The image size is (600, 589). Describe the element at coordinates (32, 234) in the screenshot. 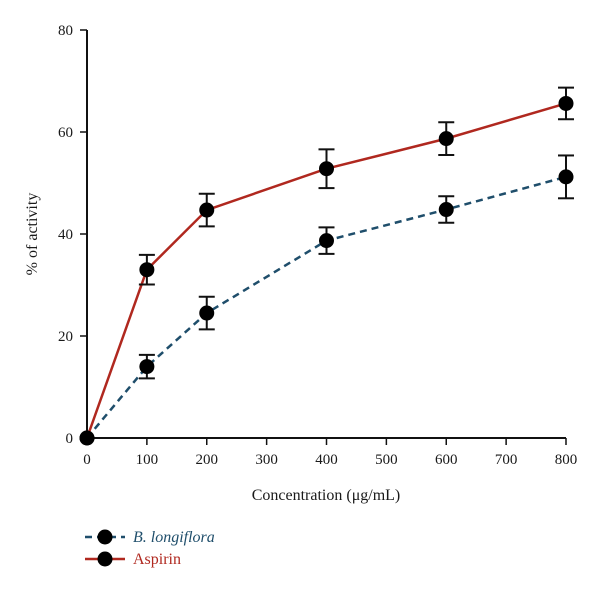

I see `y-axis-title: % of activity` at that location.